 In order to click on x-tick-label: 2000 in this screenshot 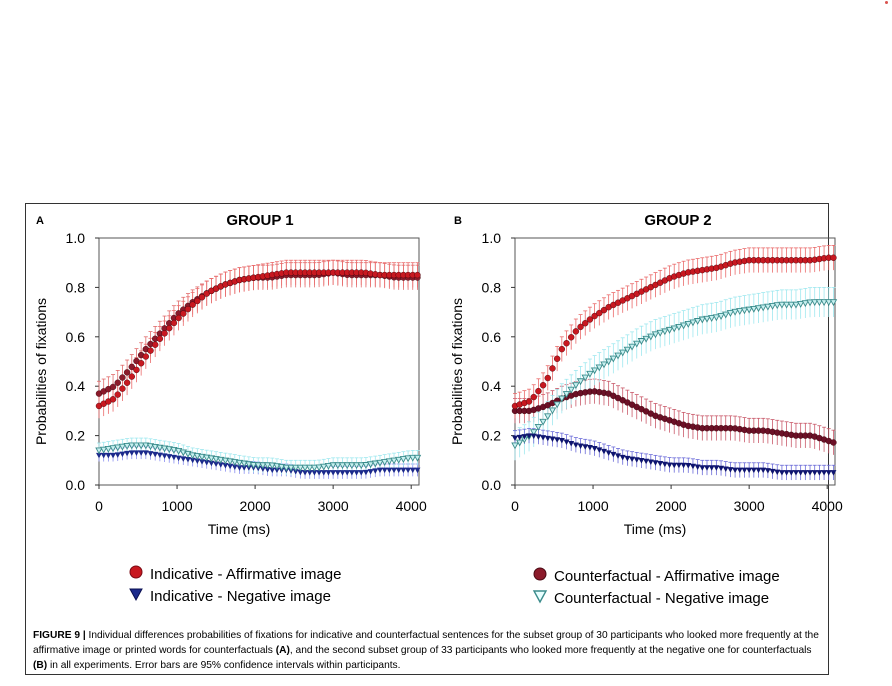, I will do `click(671, 506)`.